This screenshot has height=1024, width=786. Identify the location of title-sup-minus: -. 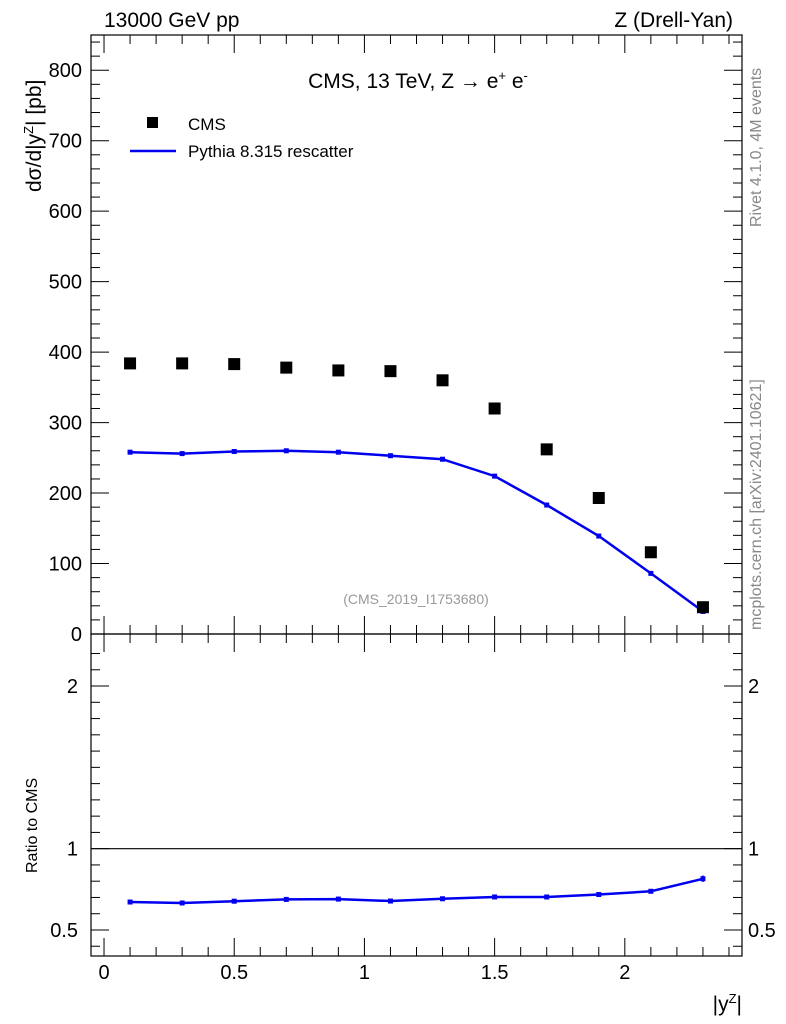
(526, 75).